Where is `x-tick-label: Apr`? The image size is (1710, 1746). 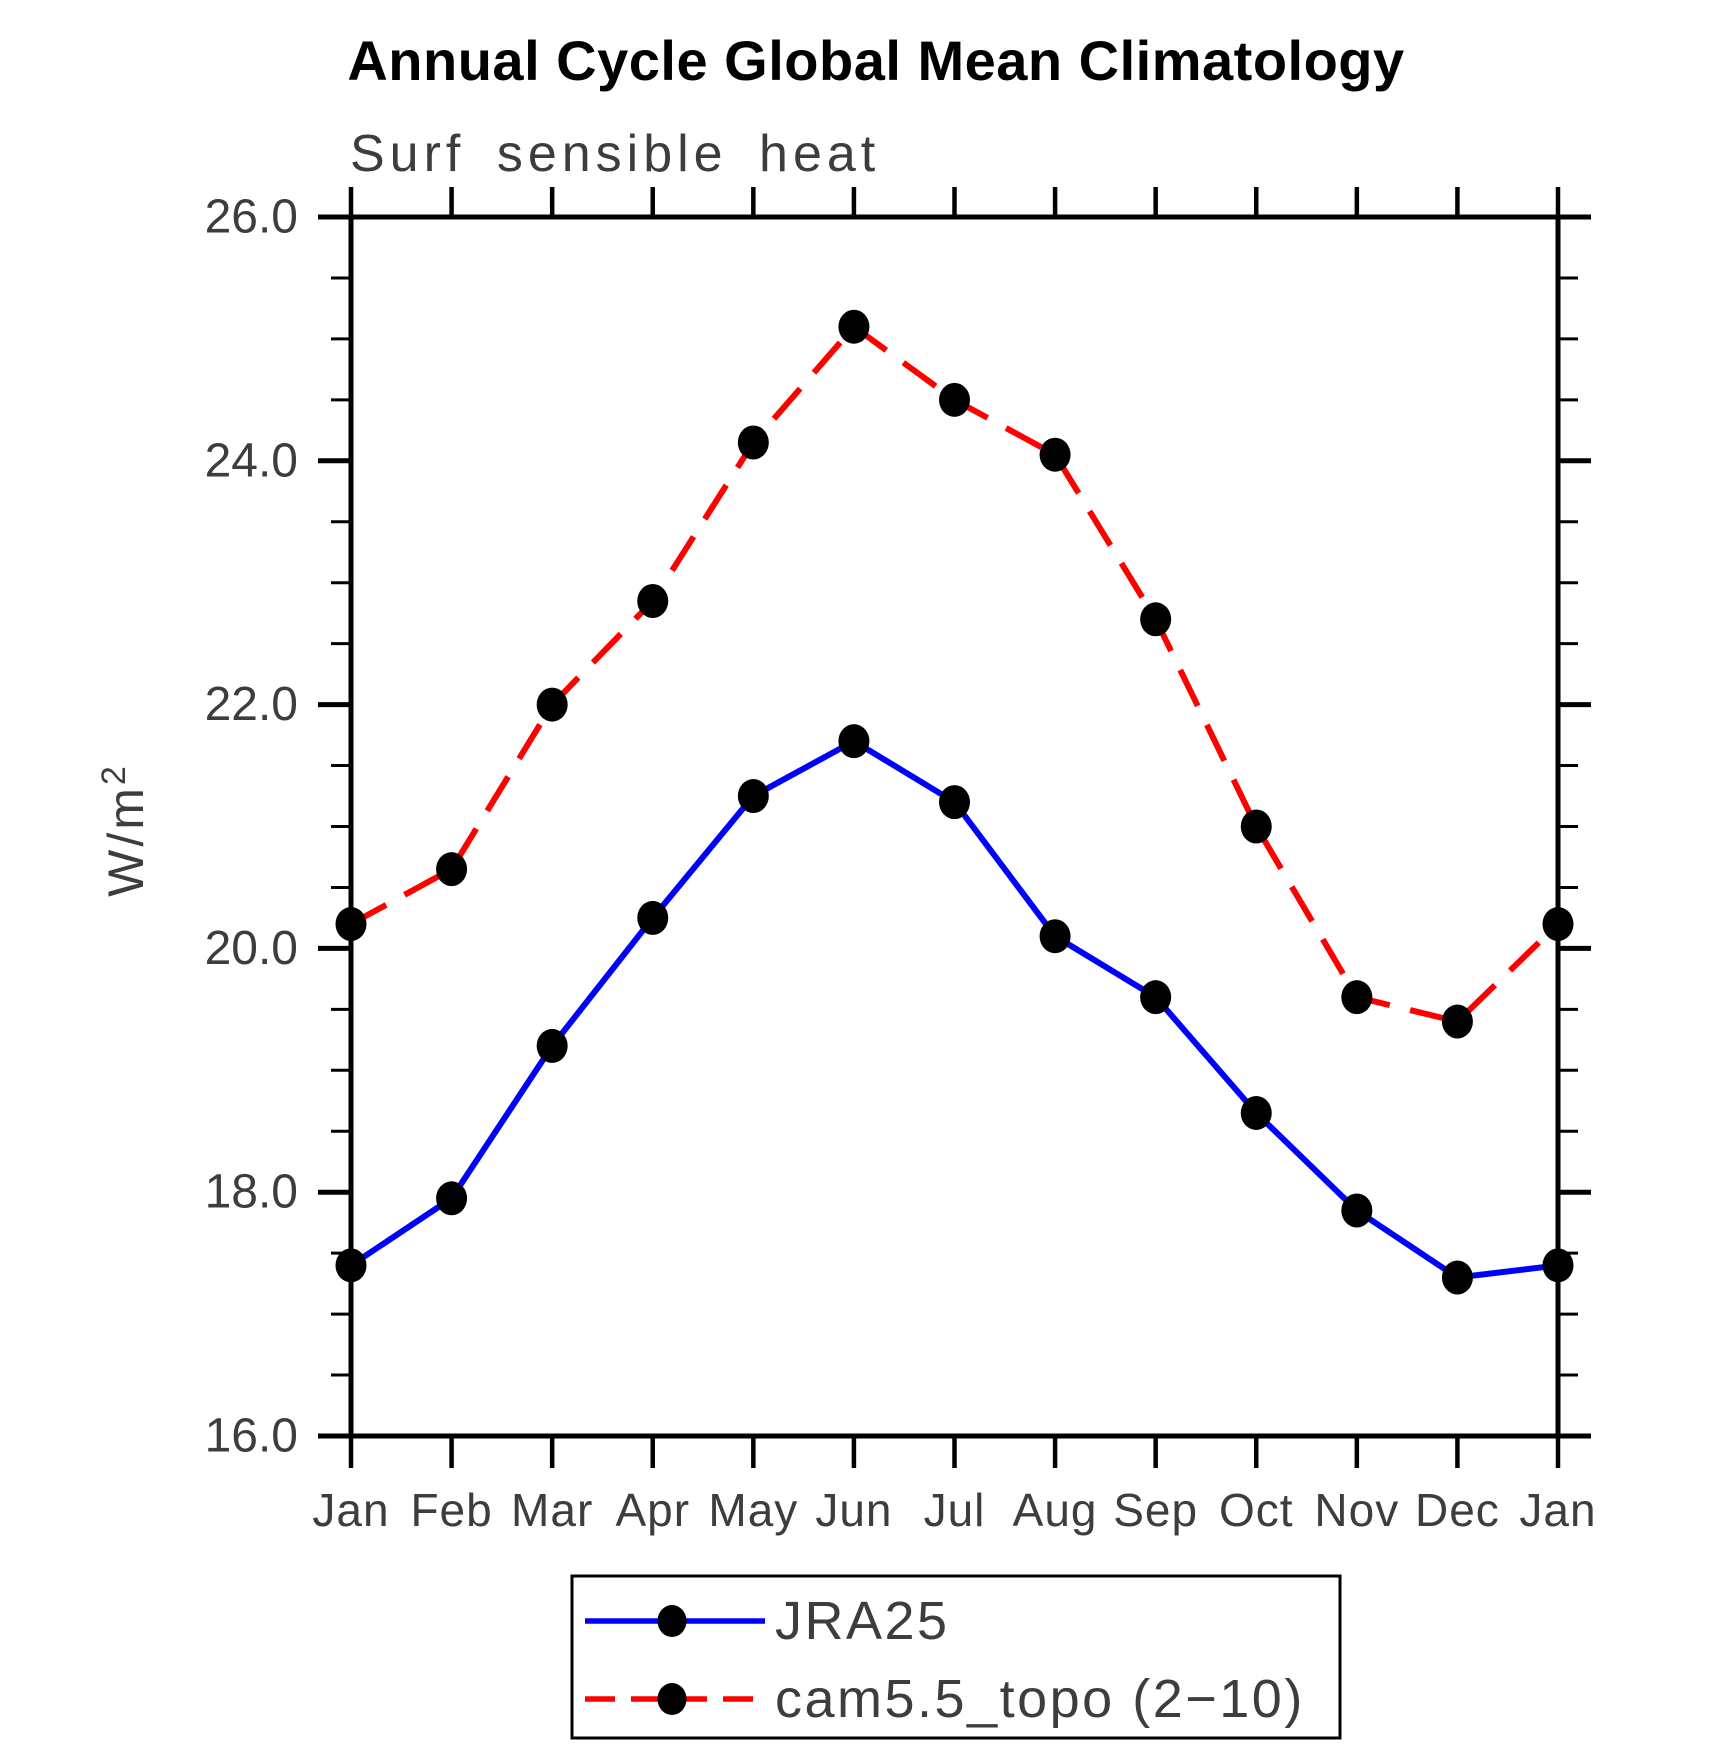
x-tick-label: Apr is located at coordinates (652, 1510).